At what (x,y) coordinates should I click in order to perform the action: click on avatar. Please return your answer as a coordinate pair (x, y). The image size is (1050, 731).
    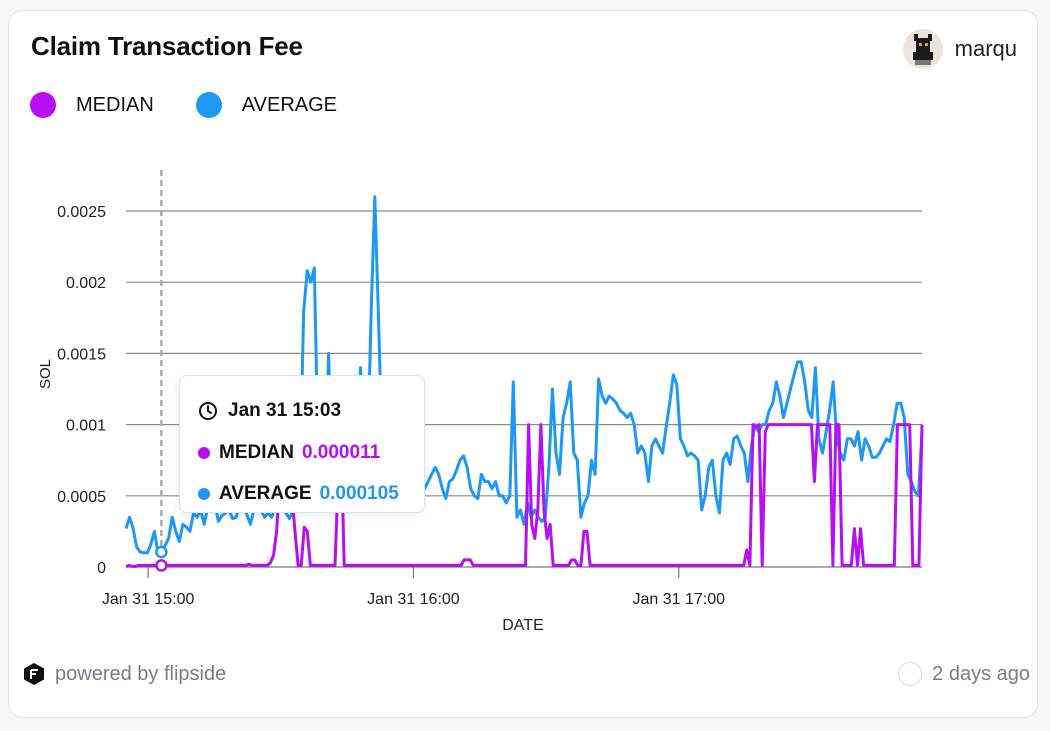
    Looking at the image, I should click on (922, 49).